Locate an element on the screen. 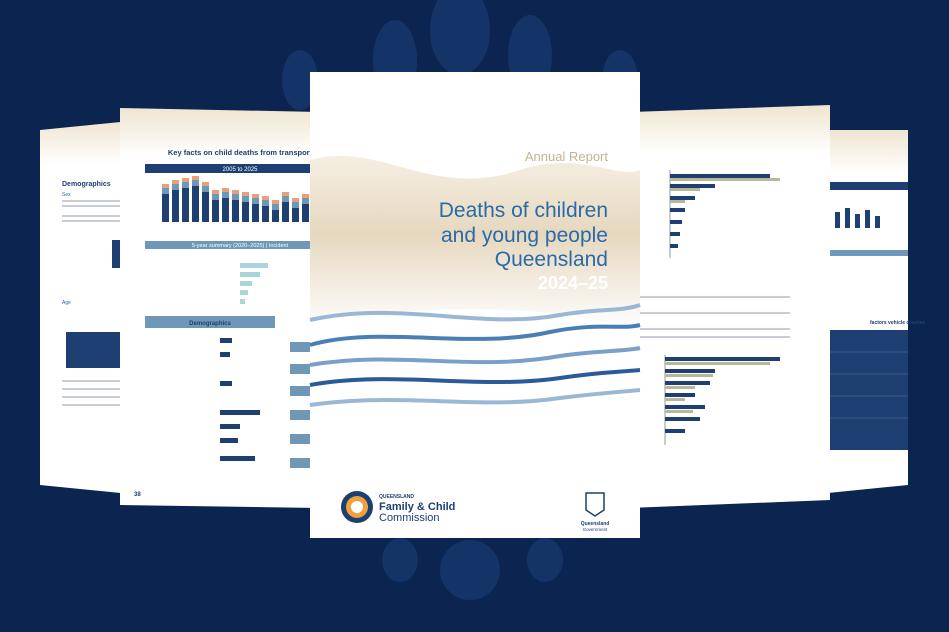 The width and height of the screenshot is (949, 632). bars is located at coordinates (235, 199).